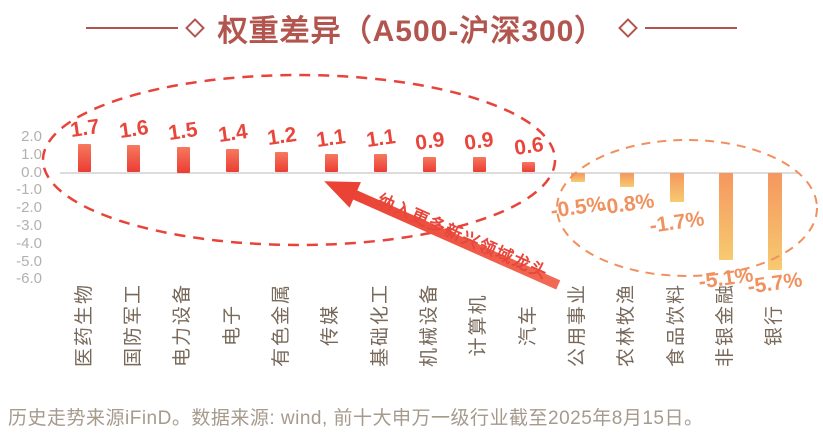 The width and height of the screenshot is (823, 443). I want to click on title-row: 权重差异（A500-沪深300）, so click(411, 28).